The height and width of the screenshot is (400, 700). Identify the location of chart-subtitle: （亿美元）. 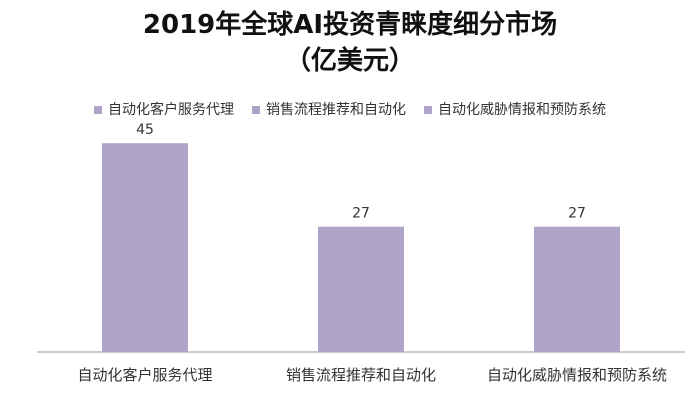
(349, 61).